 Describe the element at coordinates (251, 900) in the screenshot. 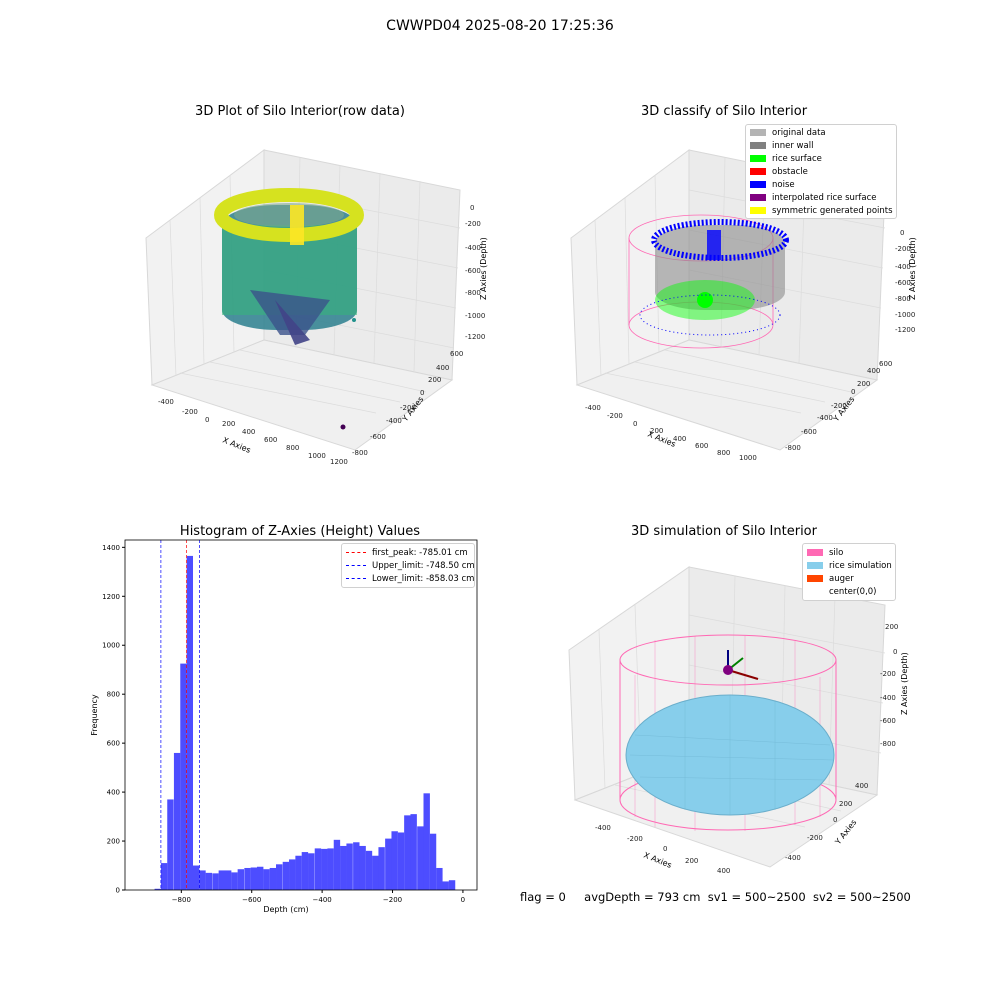

I see `x-tick-label: −600` at that location.